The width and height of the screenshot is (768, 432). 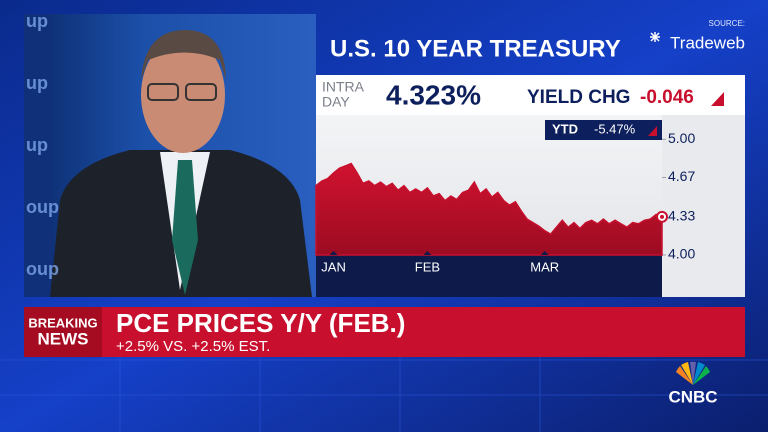 I want to click on intraday-label: DAY, so click(x=336, y=102).